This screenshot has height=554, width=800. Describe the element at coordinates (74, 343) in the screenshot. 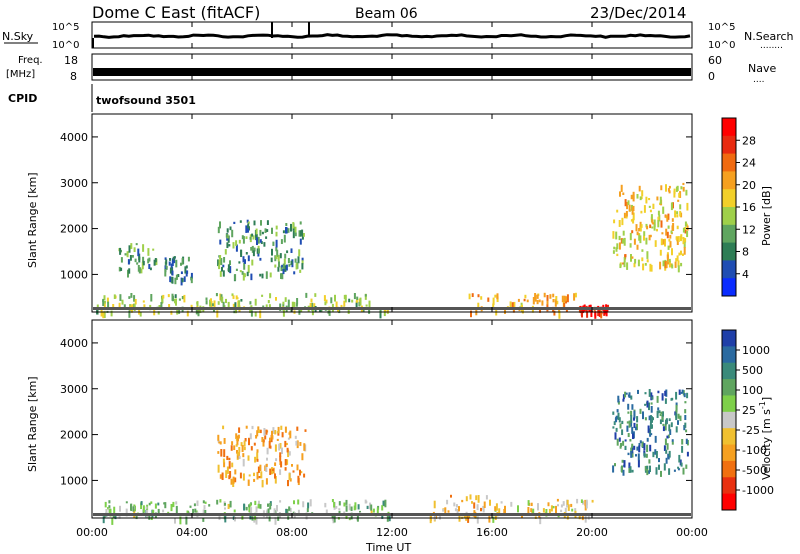

I see `range-tick-label: 4000` at that location.